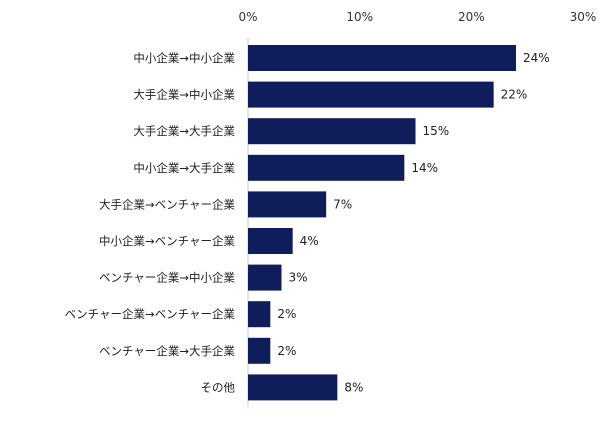 The image size is (605, 423). I want to click on data-label: 14%, so click(424, 168).